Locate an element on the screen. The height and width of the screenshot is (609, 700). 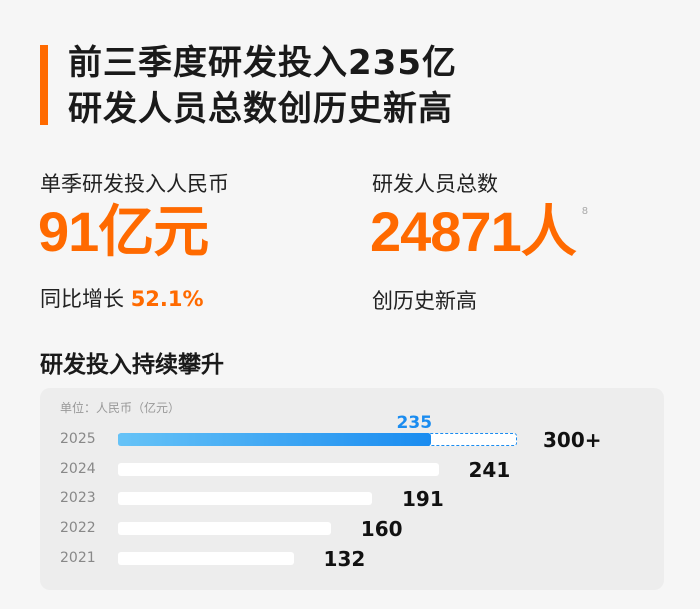
title-line-2: 研发人员总数创历史新高 is located at coordinates (260, 109).